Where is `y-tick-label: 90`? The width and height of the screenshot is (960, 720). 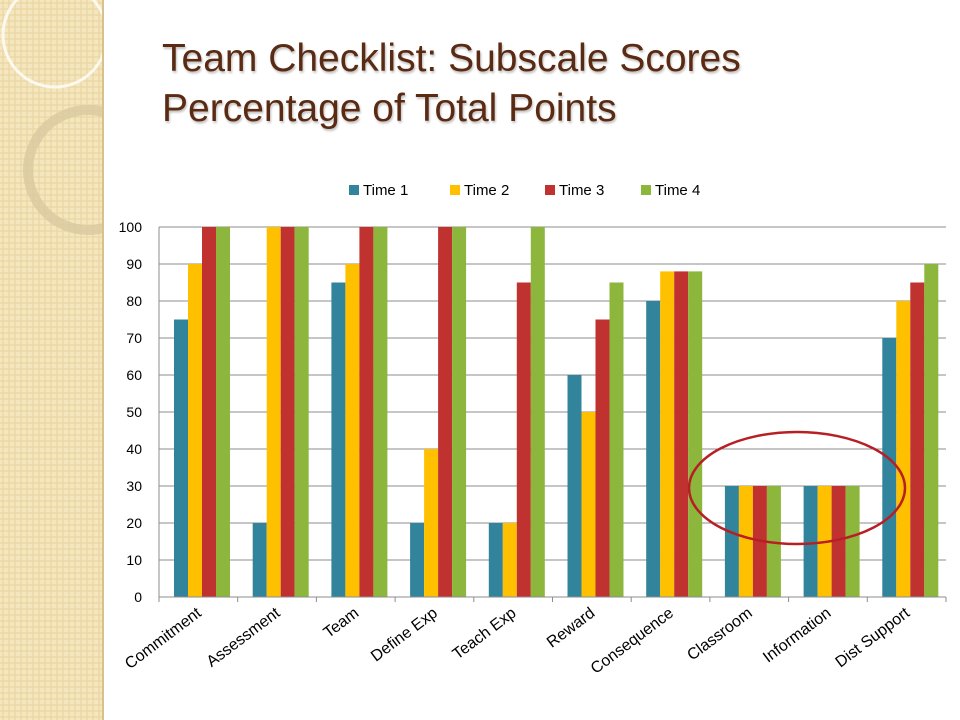
y-tick-label: 90 is located at coordinates (134, 264).